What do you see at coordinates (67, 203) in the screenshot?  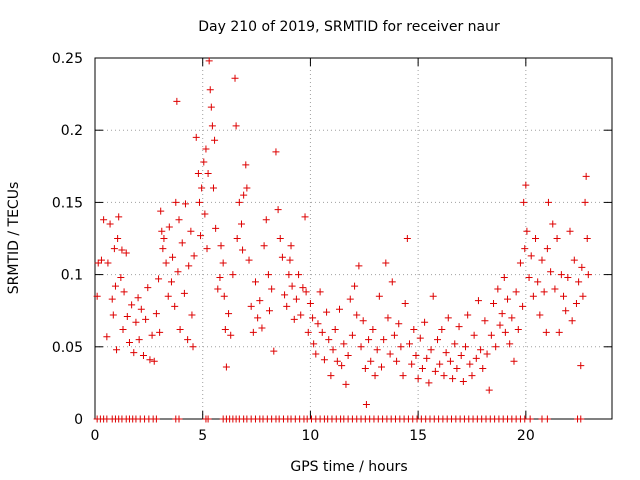 I see `y-tick-label: 0.15` at bounding box center [67, 203].